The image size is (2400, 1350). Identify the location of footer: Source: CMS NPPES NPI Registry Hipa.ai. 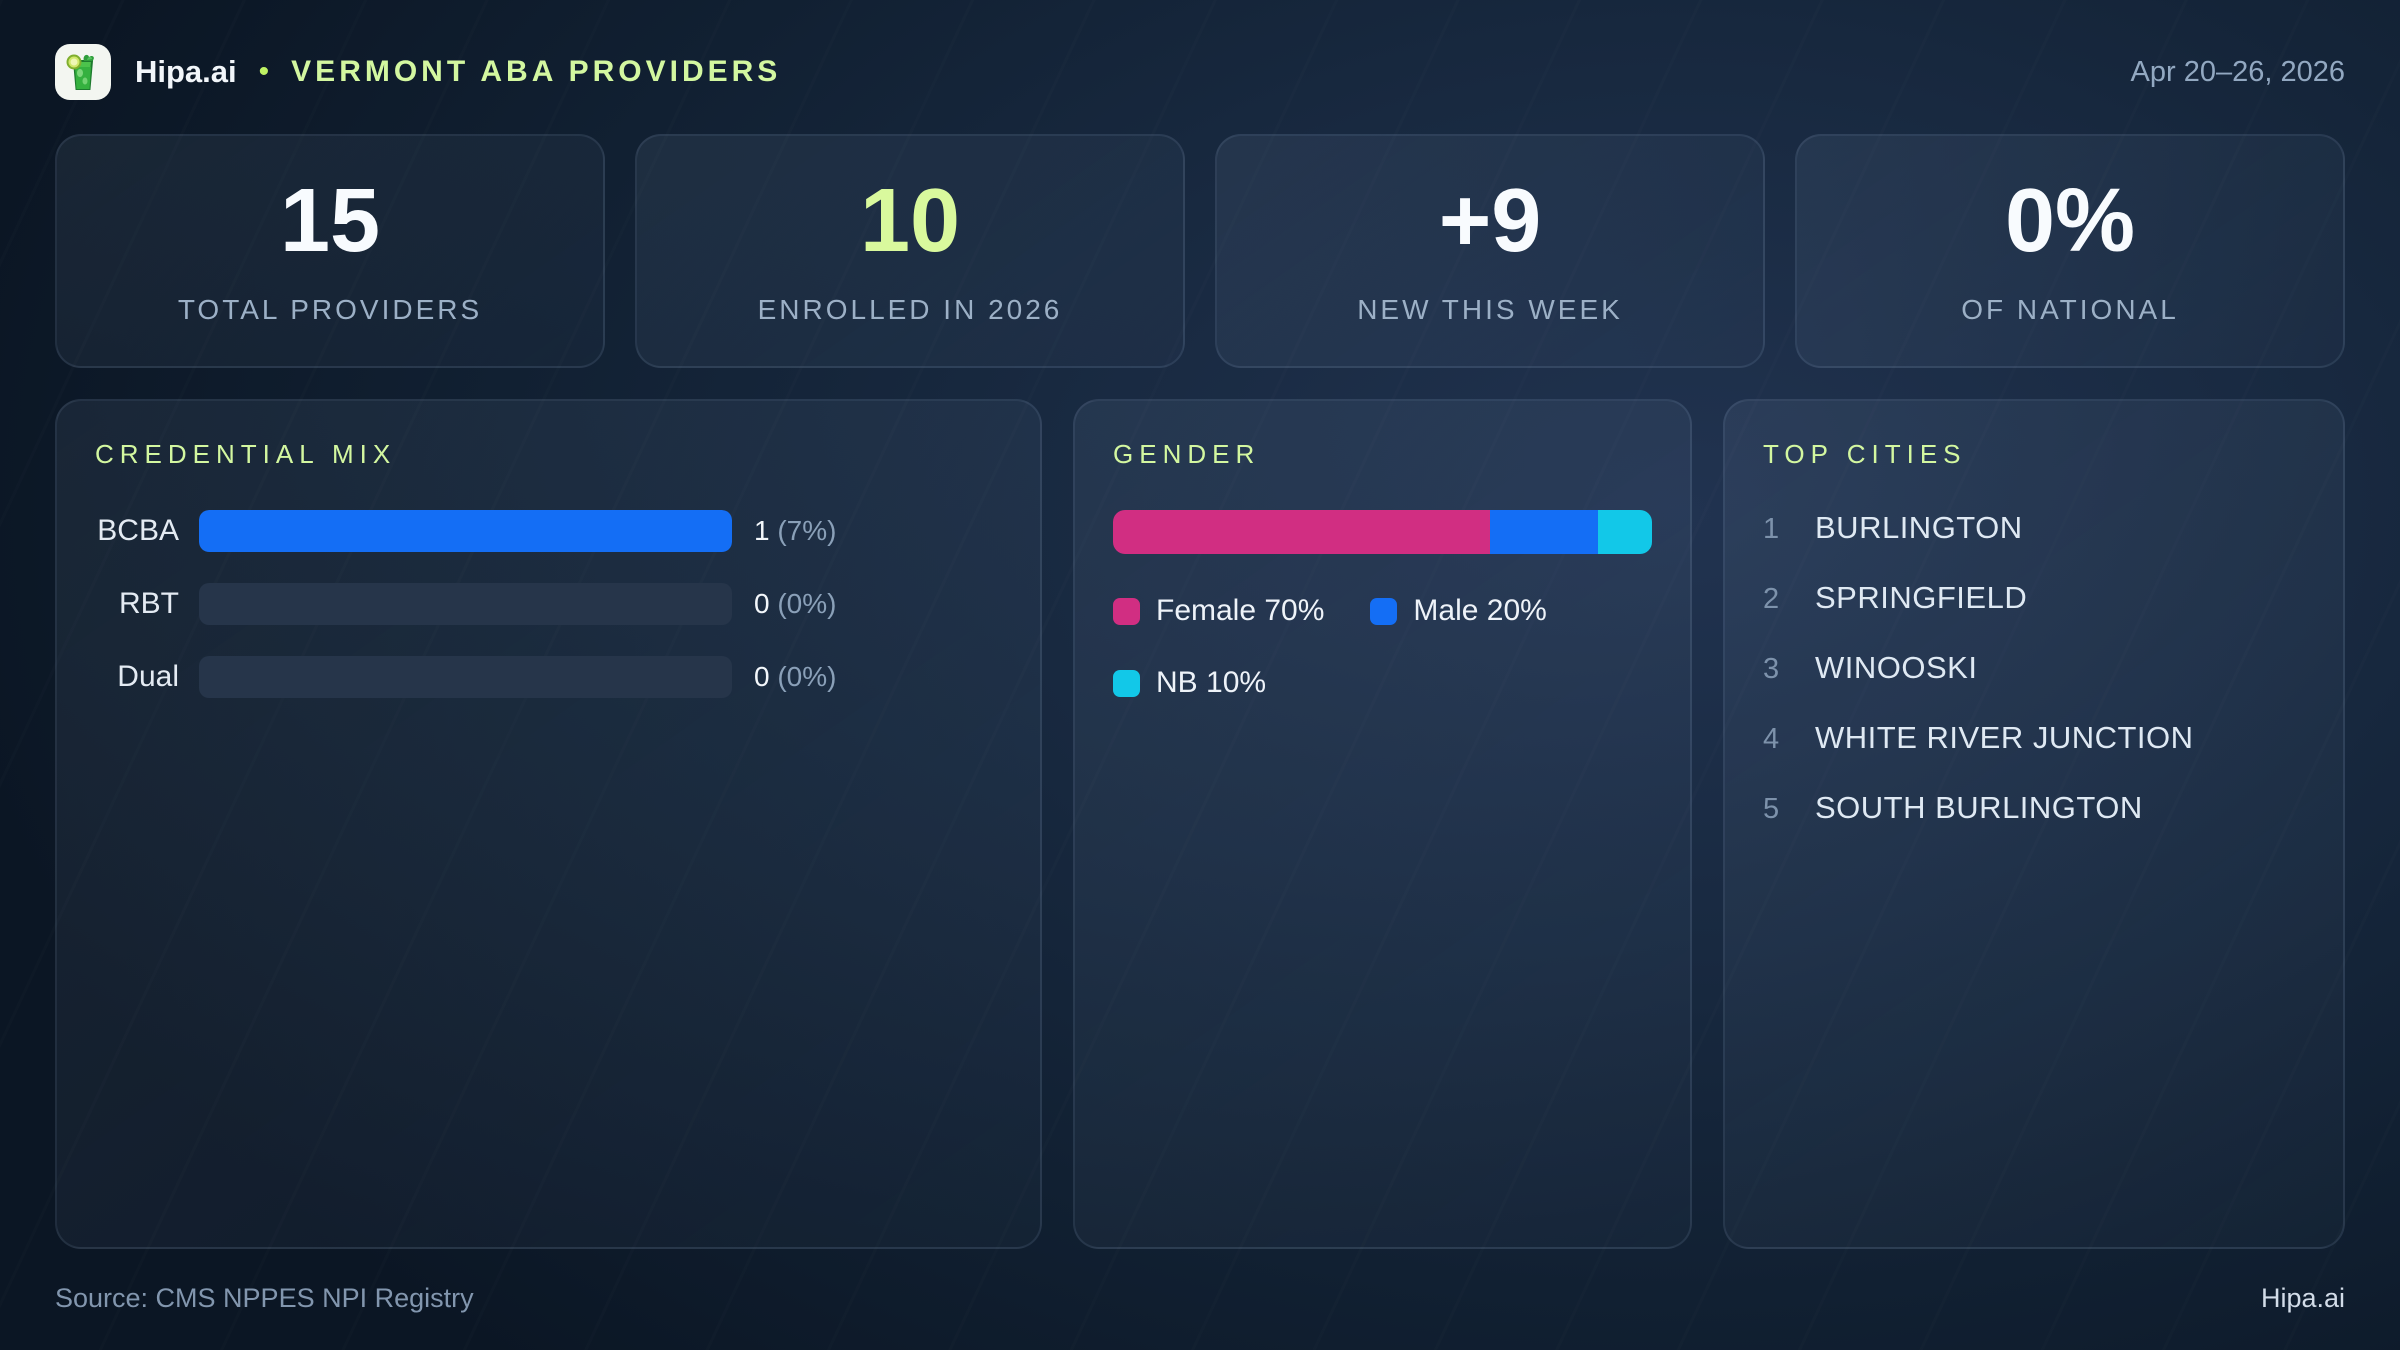
(1200, 1298).